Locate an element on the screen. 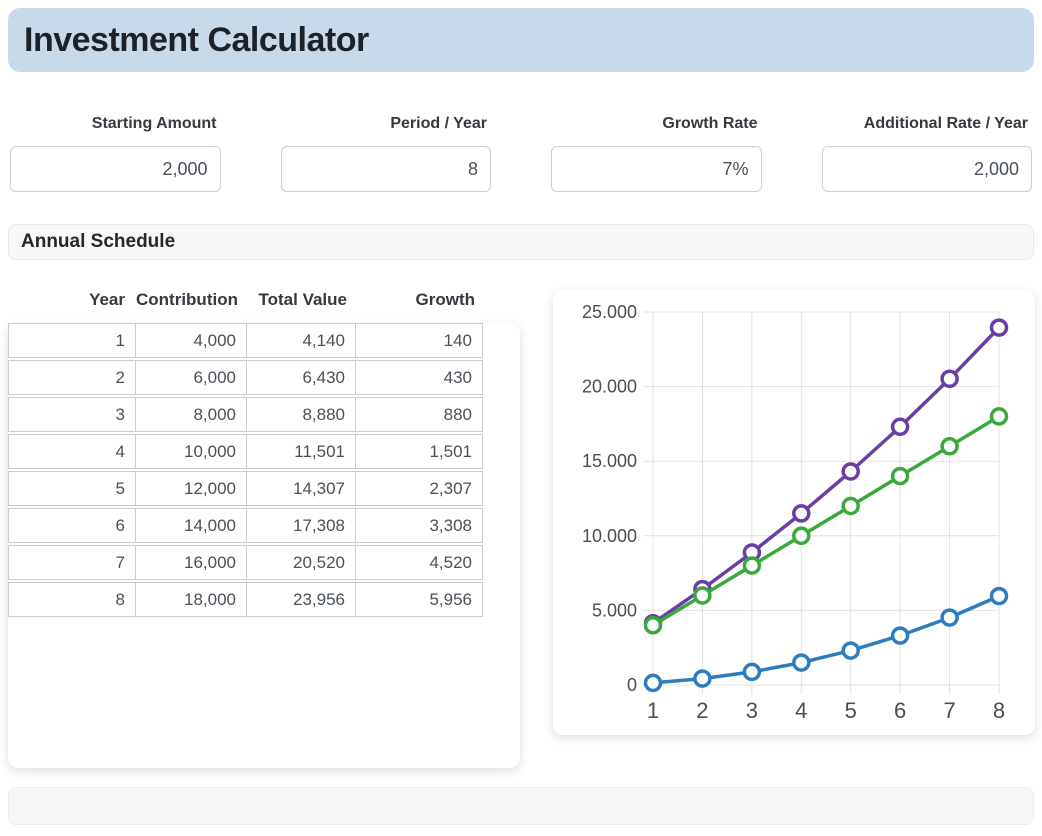 This screenshot has height=836, width=1042. table-cell: 20,520 is located at coordinates (301, 562).